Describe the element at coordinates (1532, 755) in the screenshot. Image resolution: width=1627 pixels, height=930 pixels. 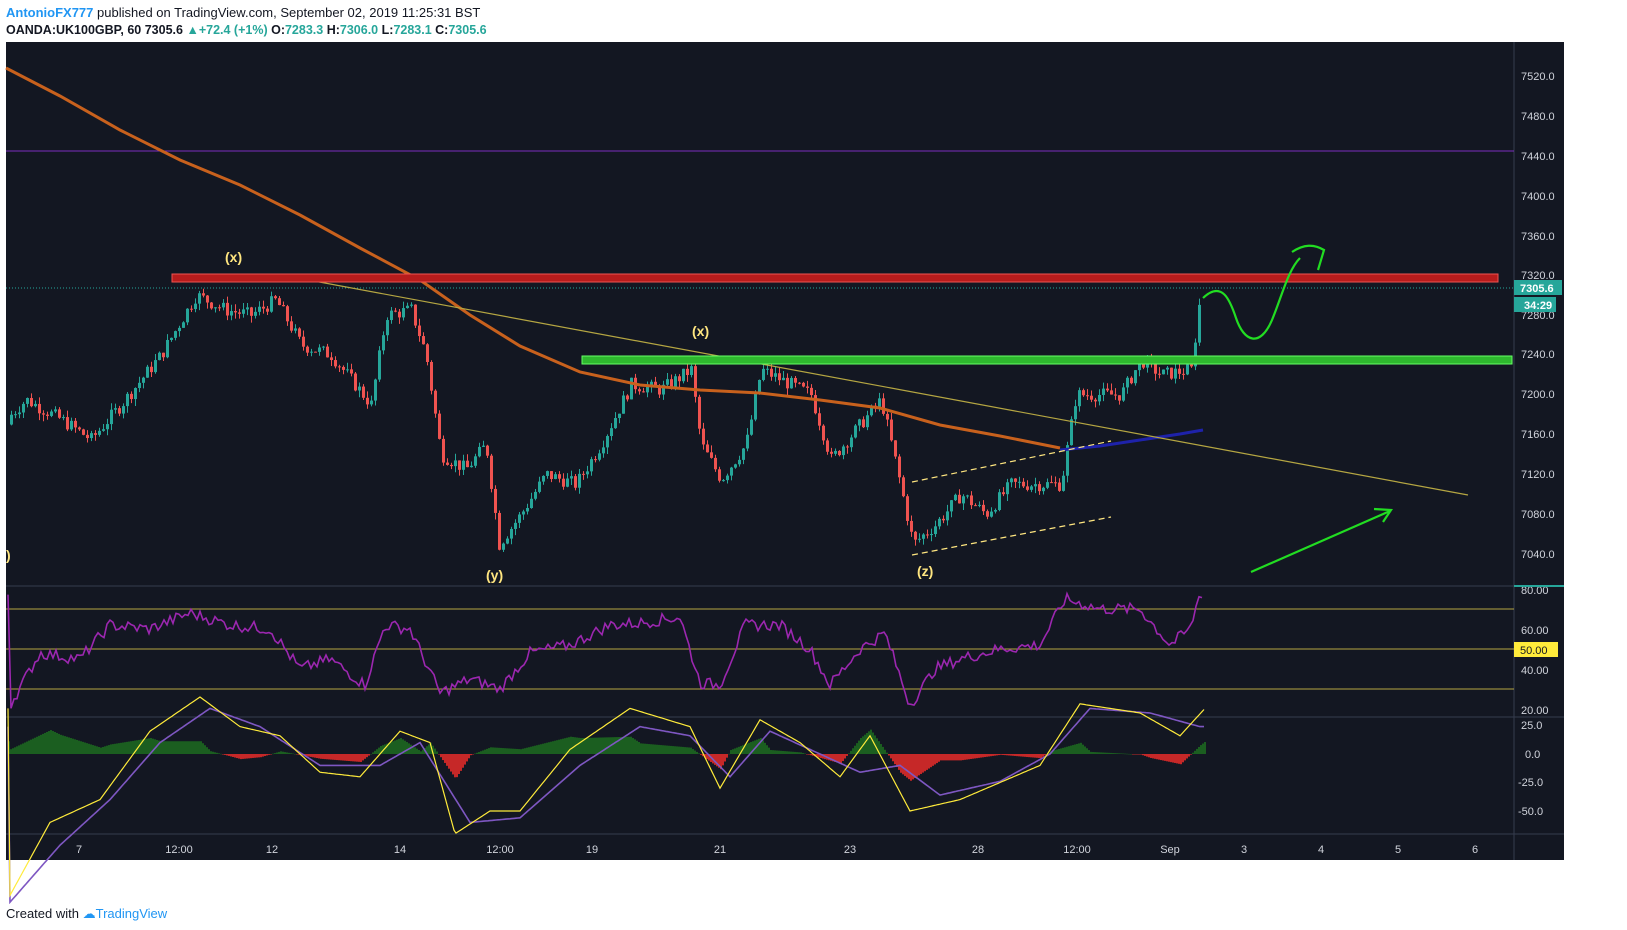
I see `osc-tick: 0.0` at that location.